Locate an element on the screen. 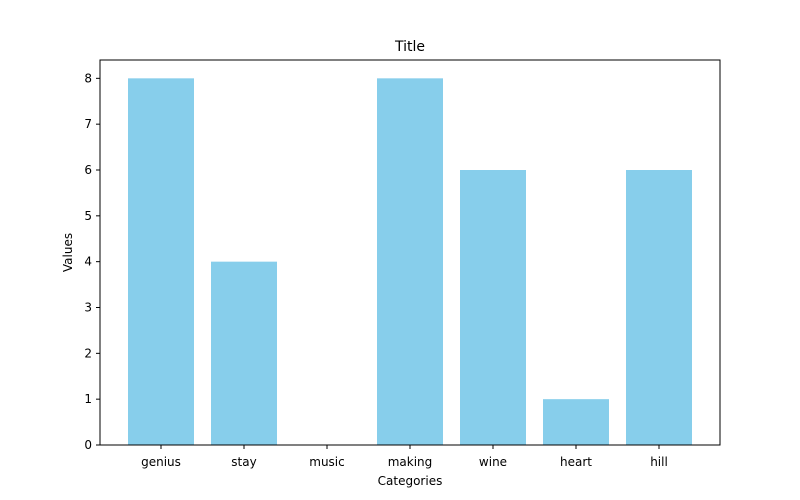 This screenshot has width=800, height=500. chart-title: Title is located at coordinates (409, 47).